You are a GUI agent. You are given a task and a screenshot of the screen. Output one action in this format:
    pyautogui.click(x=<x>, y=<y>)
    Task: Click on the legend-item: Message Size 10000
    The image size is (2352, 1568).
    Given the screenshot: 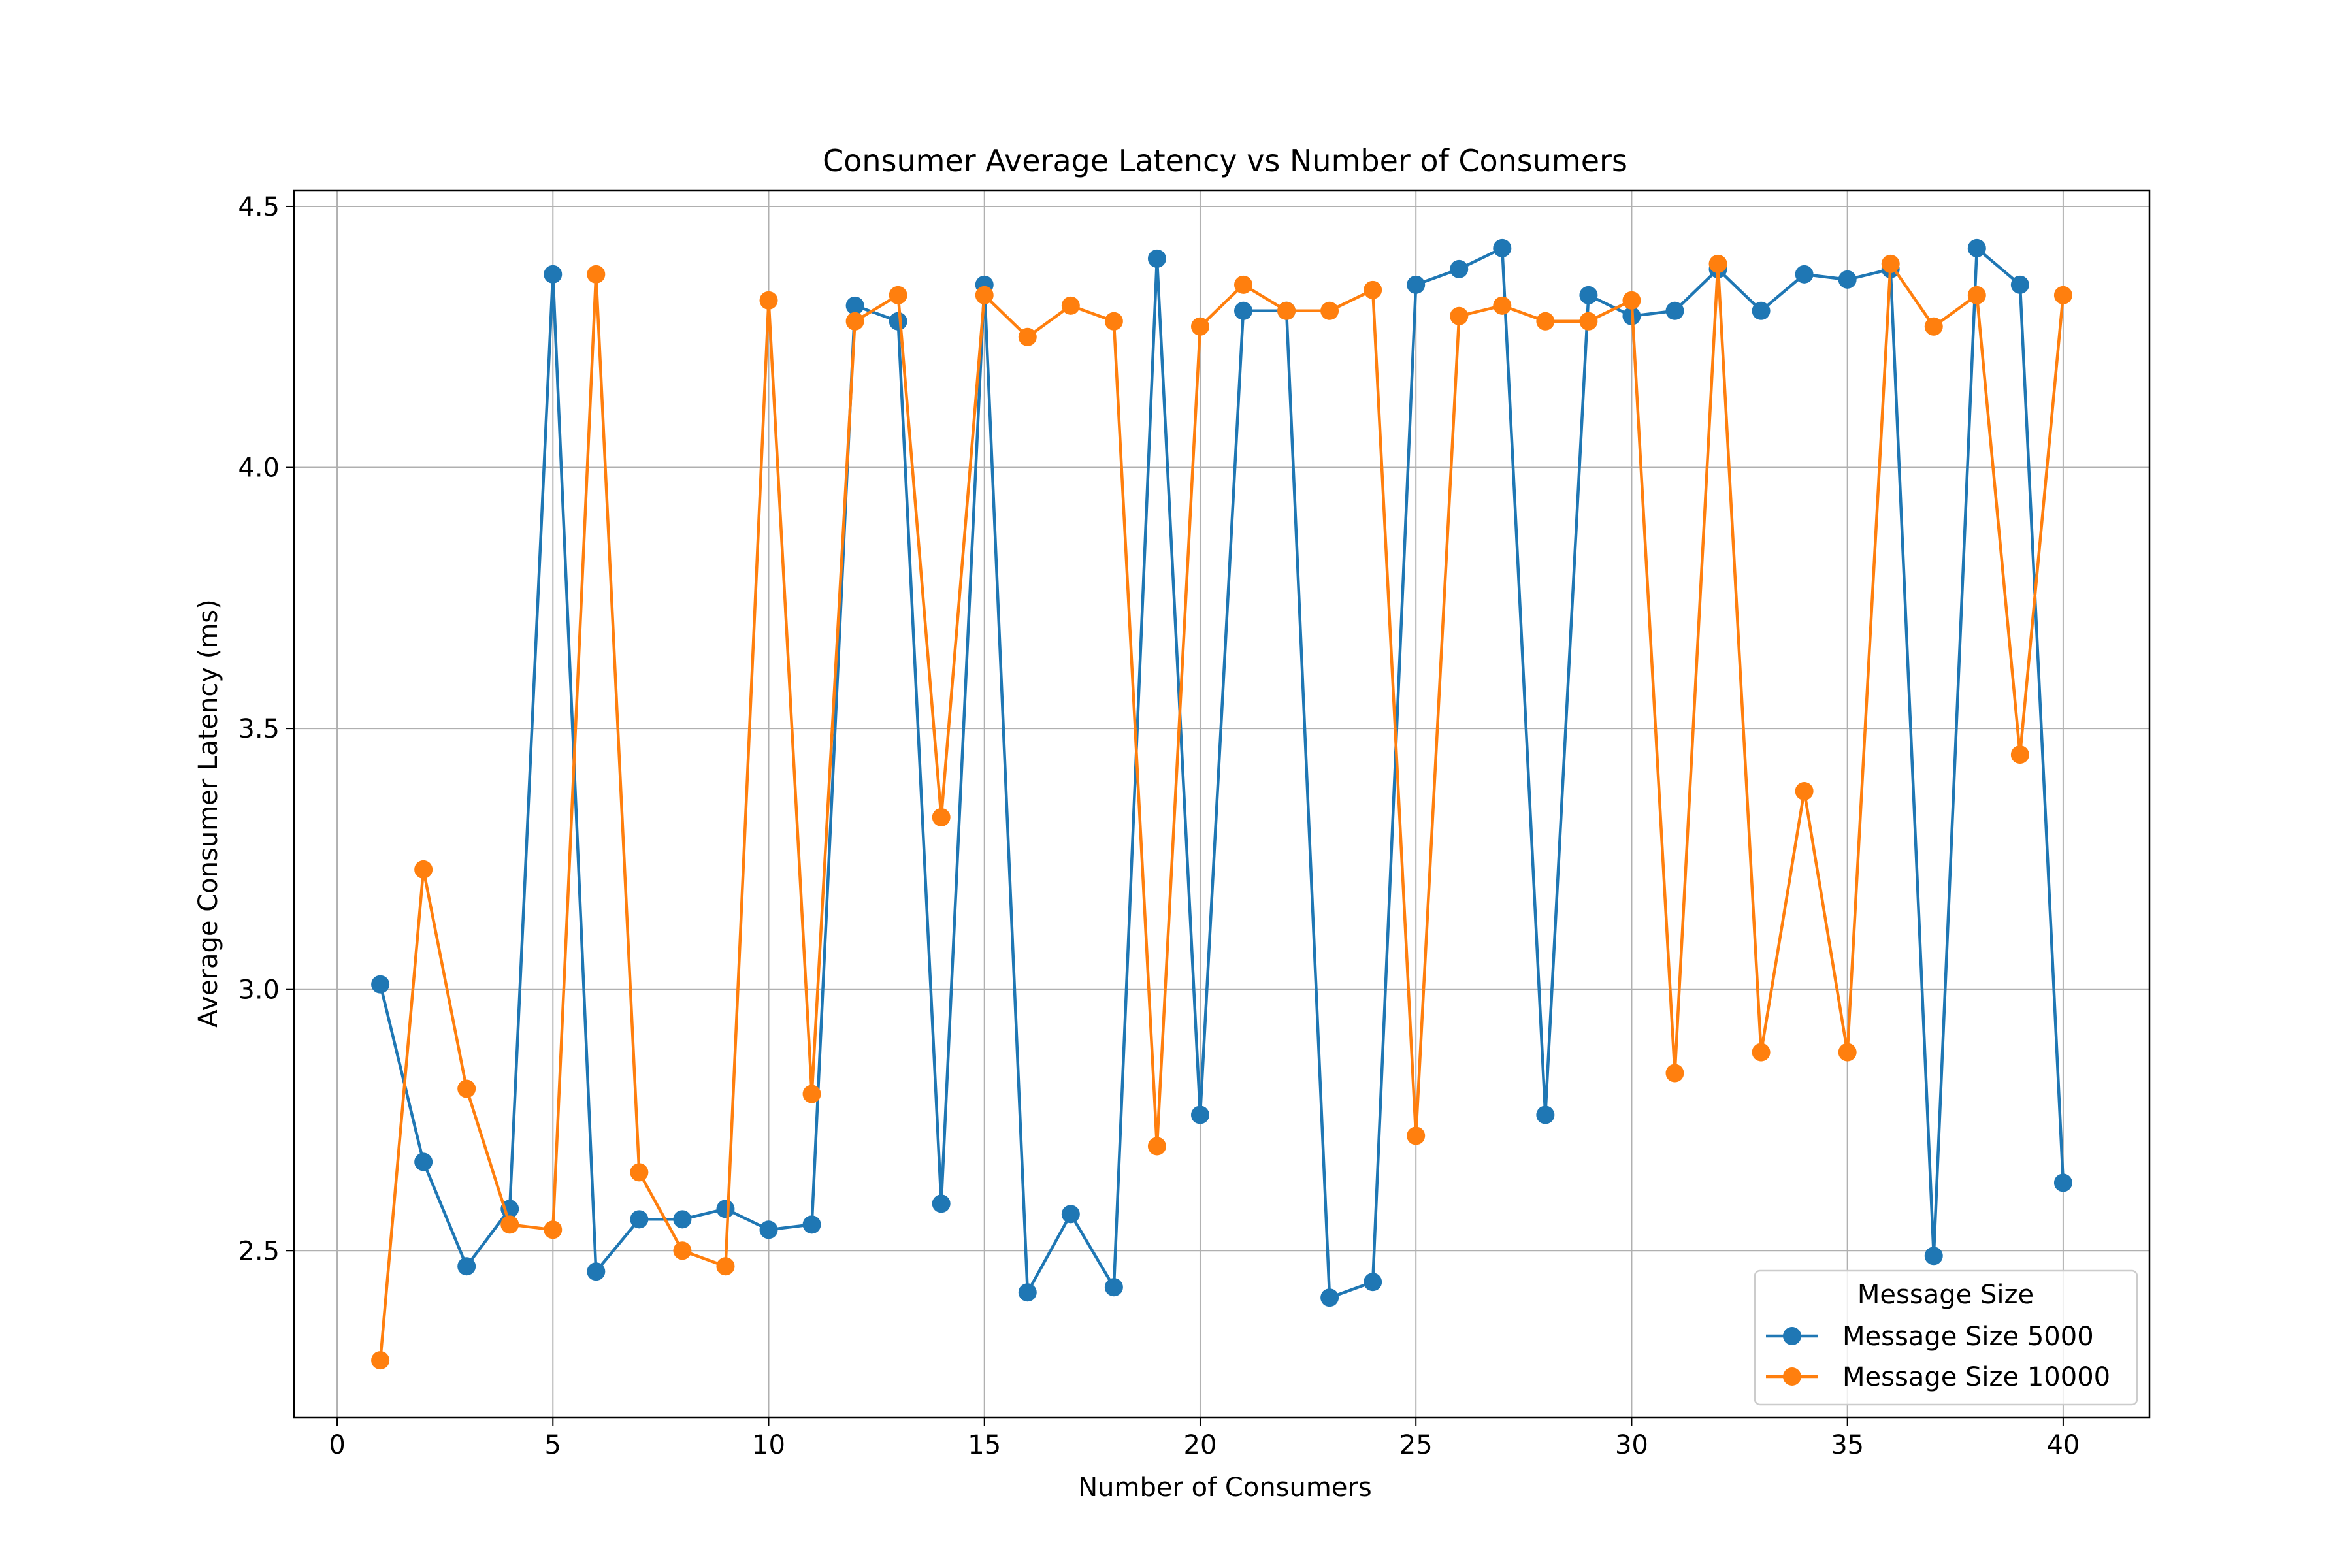 What is the action you would take?
    pyautogui.click(x=1938, y=1377)
    